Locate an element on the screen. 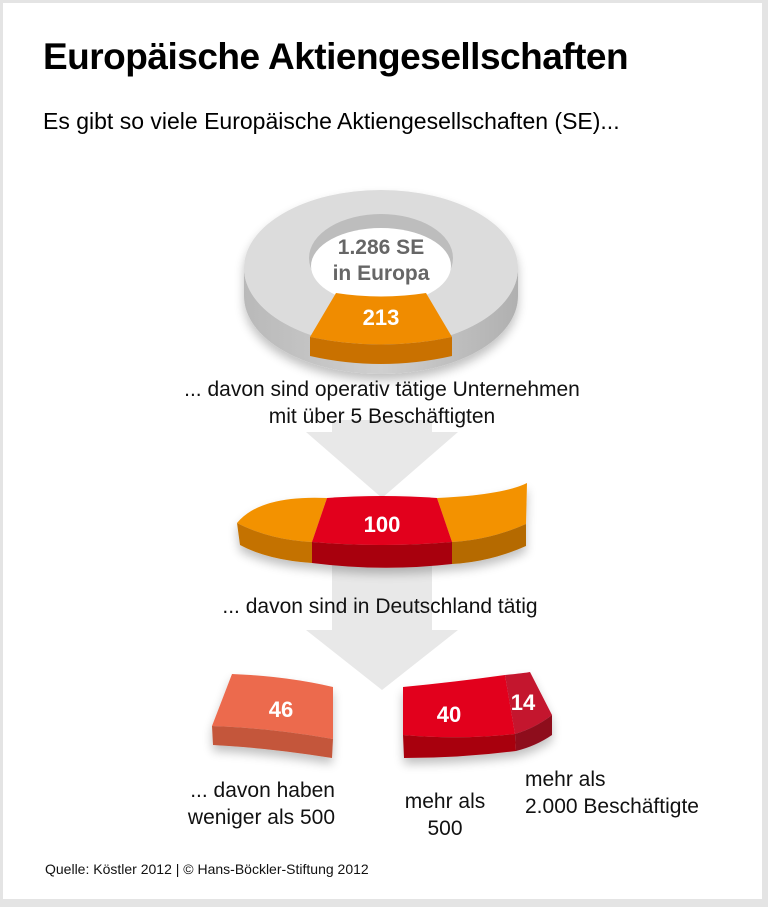 The height and width of the screenshot is (907, 768). block-more2000-side is located at coordinates (533, 733).